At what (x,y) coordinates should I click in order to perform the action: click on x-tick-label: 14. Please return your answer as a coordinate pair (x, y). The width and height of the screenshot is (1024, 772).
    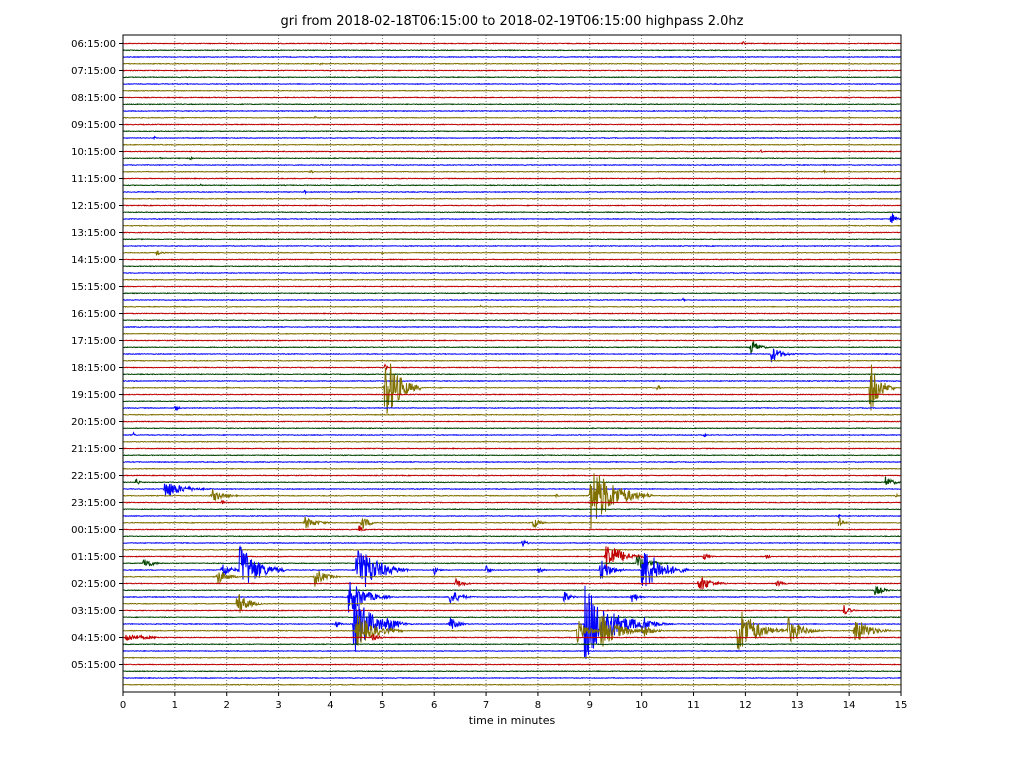
    Looking at the image, I should click on (849, 705).